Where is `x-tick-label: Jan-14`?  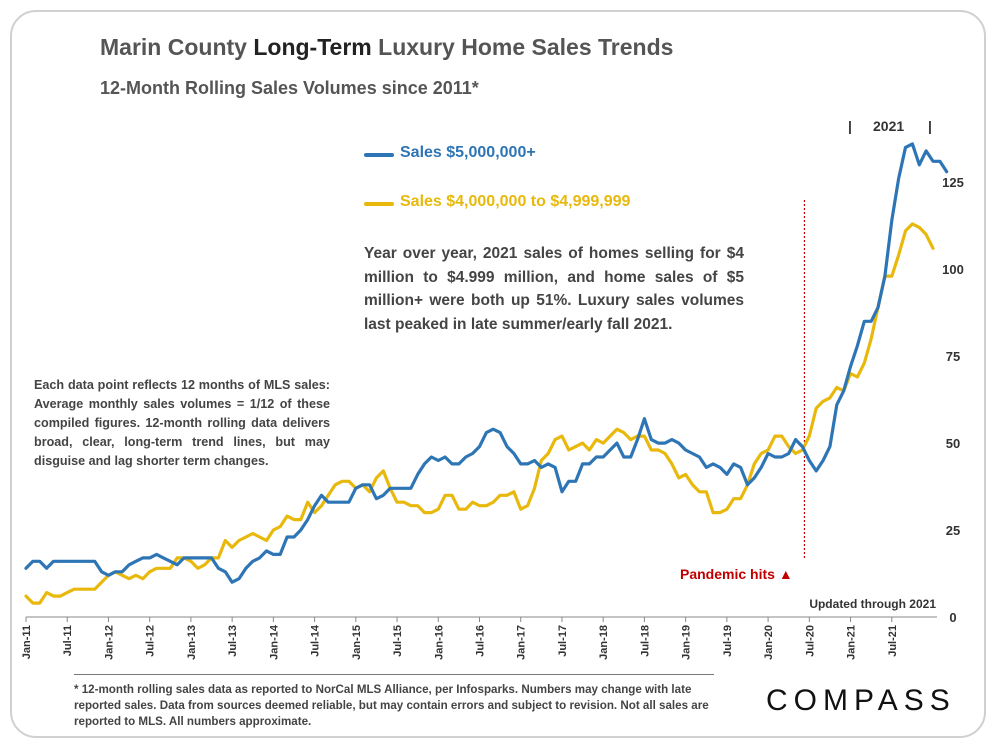 x-tick-label: Jan-14 is located at coordinates (274, 642).